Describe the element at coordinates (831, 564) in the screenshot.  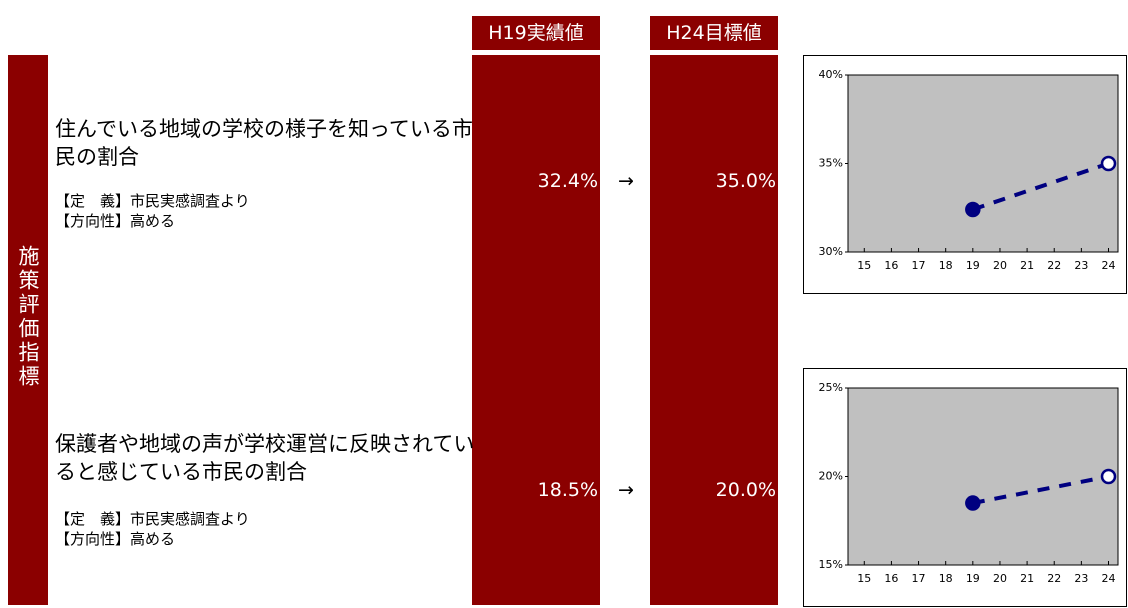
I see `y-tick-label: 15%` at that location.